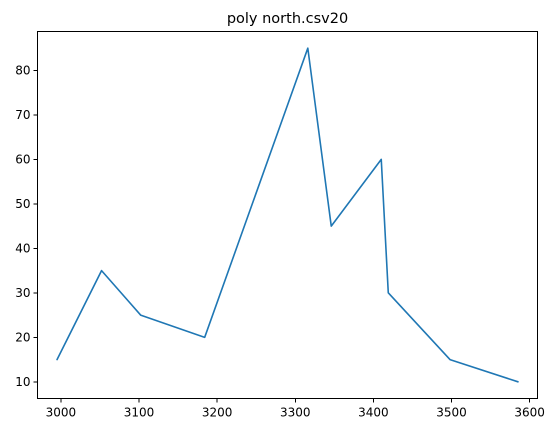 This screenshot has width=550, height=433. What do you see at coordinates (217, 413) in the screenshot?
I see `x-tick-label: 3200` at bounding box center [217, 413].